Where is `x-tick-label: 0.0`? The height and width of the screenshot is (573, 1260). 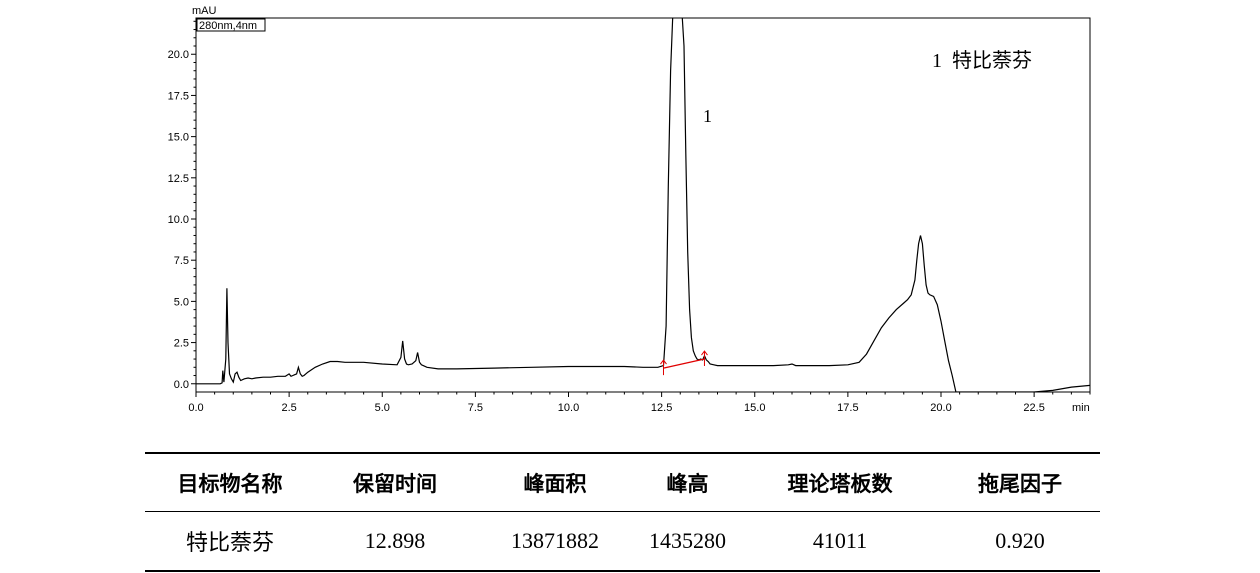 x-tick-label: 0.0 is located at coordinates (195, 408).